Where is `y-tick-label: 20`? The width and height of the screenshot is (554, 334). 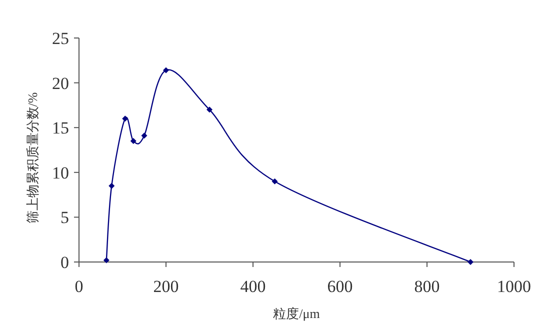 y-tick-label: 20 is located at coordinates (60, 83).